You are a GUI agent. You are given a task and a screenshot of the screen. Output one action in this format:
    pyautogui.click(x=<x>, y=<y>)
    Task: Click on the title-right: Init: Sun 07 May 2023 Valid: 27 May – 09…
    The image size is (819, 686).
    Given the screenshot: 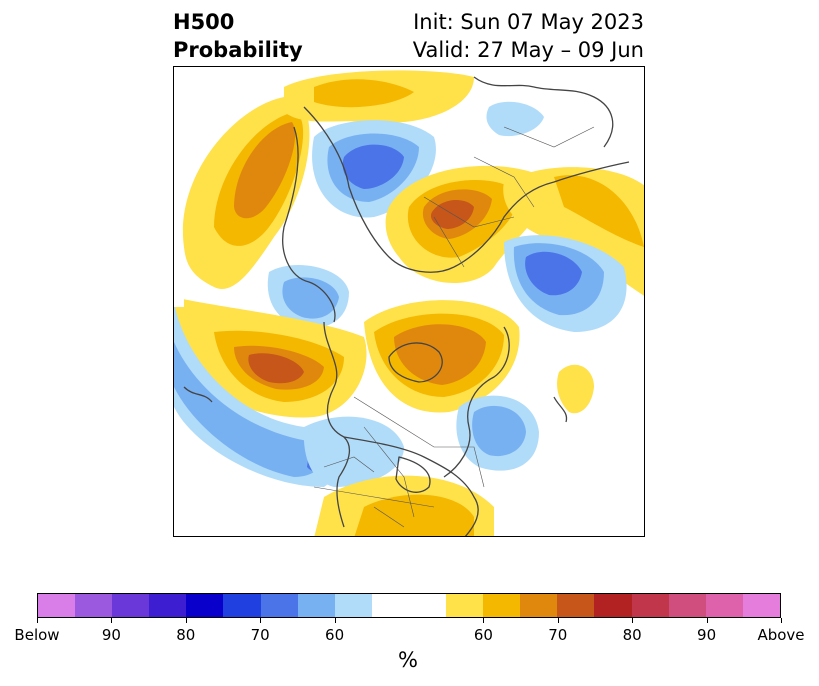 What is the action you would take?
    pyautogui.click(x=528, y=36)
    